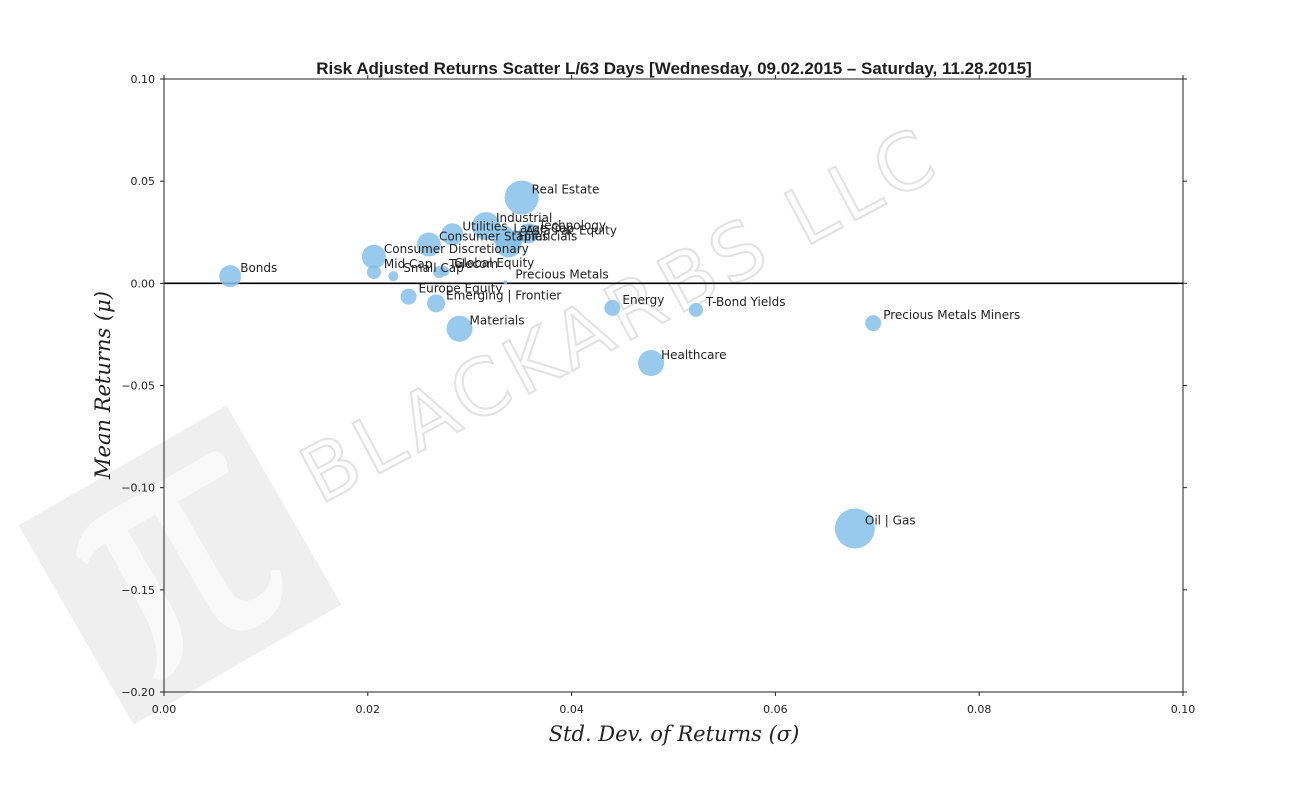 Image resolution: width=1314 pixels, height=796 pixels. What do you see at coordinates (103, 385) in the screenshot?
I see `y-axis-label: Mean Returns (μ)` at bounding box center [103, 385].